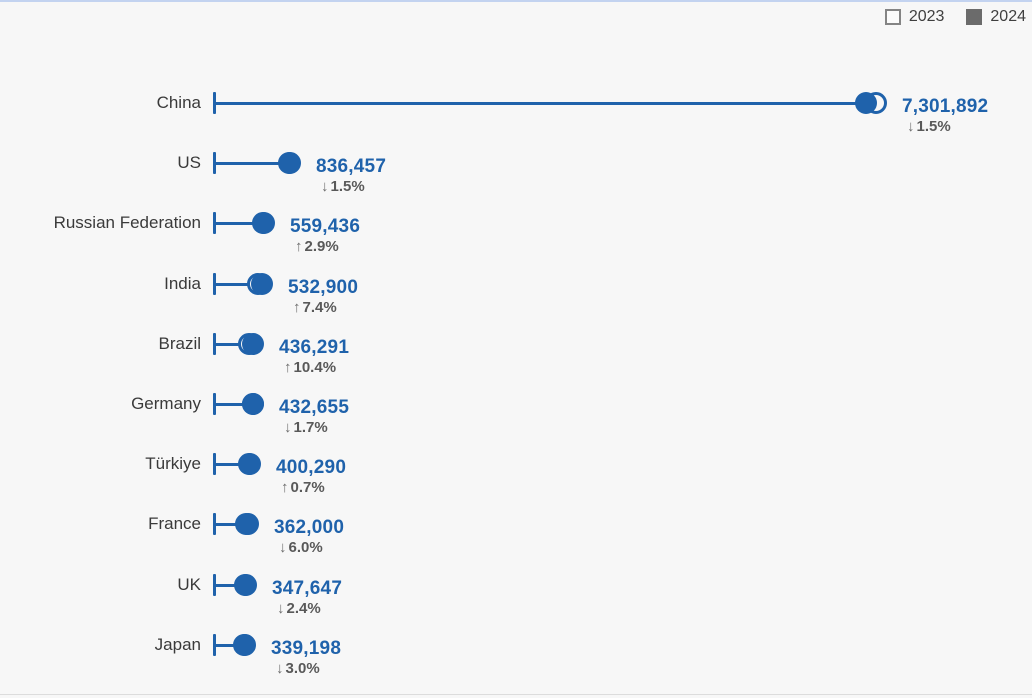  I want to click on change-label: ↓ 2.4%, so click(309, 609).